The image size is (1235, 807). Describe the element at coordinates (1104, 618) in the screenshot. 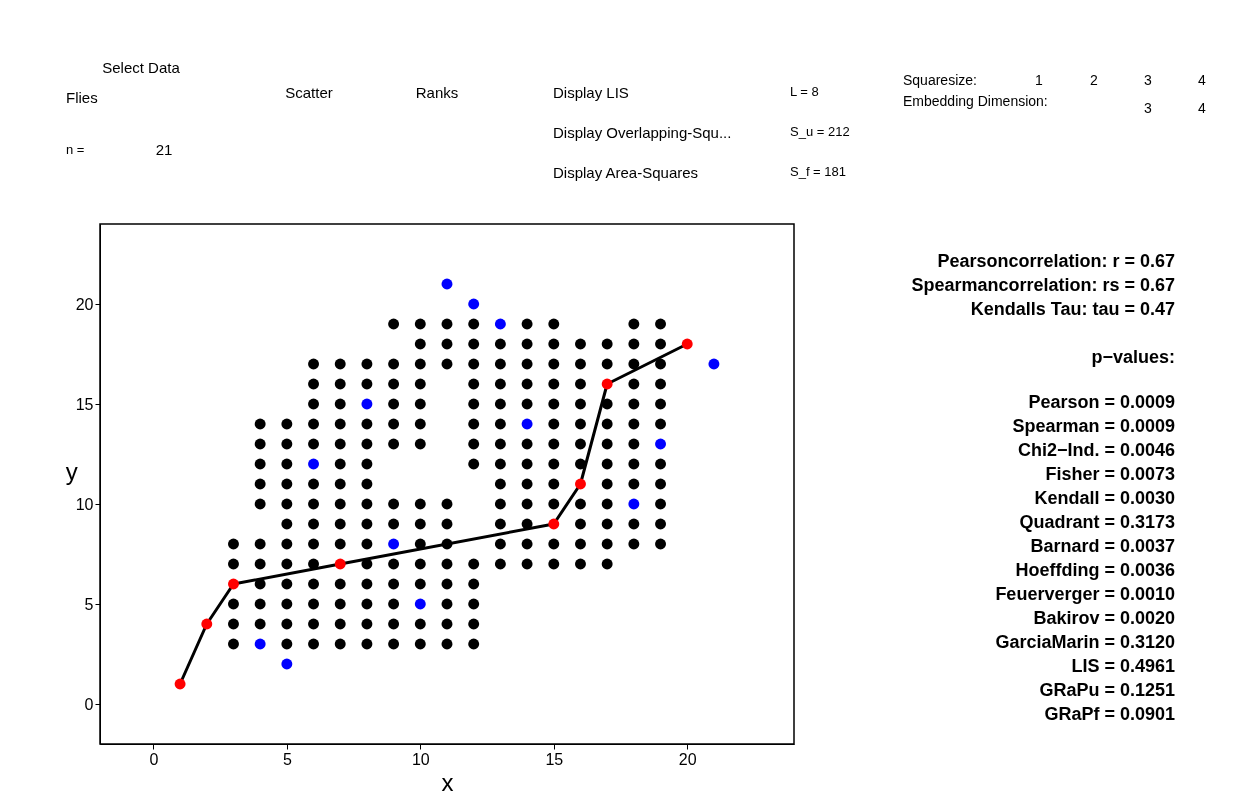

I see `text: Bakirov = 0.0020` at that location.